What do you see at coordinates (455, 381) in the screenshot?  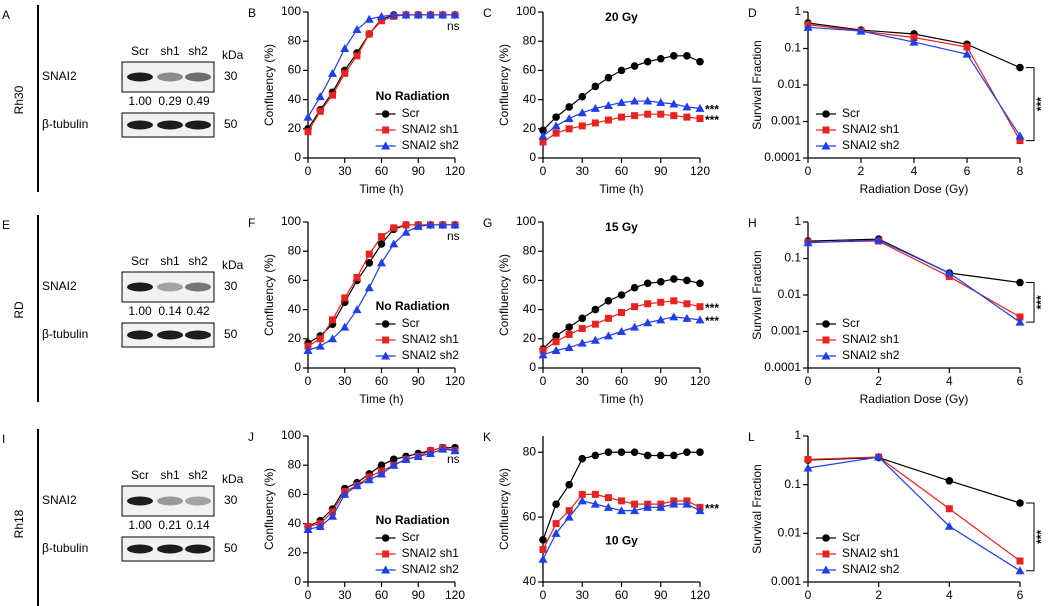 I see `x-tick-label: 120` at bounding box center [455, 381].